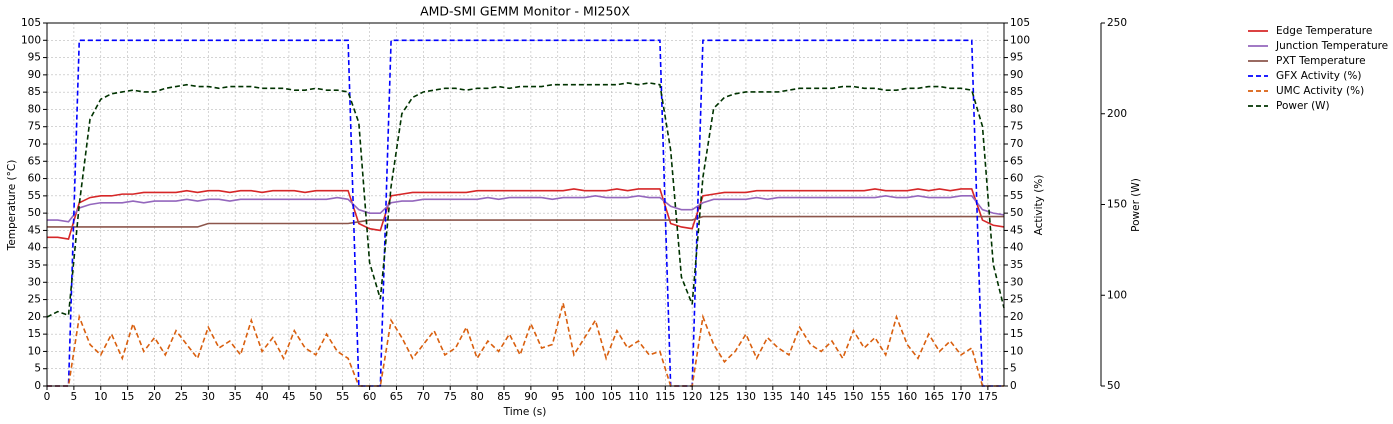 This screenshot has height=424, width=1393. I want to click on x-tick-label: 170, so click(961, 397).